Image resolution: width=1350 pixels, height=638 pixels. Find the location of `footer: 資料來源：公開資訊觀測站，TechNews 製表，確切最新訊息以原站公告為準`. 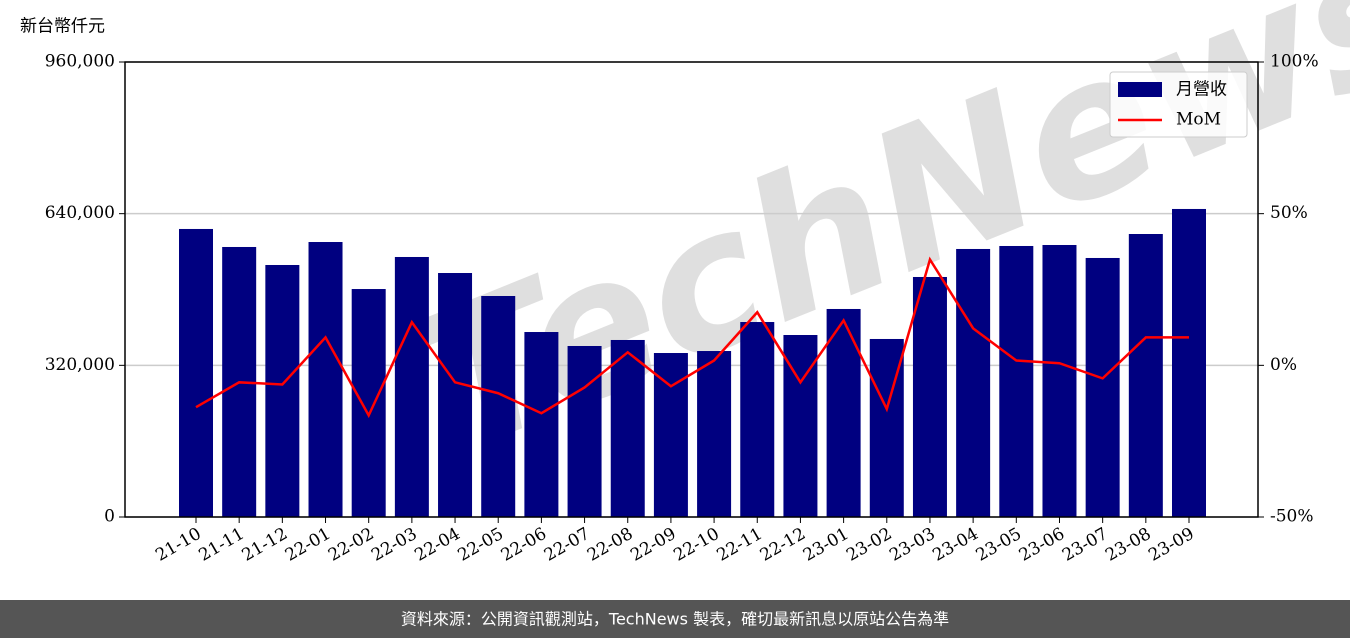

footer: 資料來源：公開資訊觀測站，TechNews 製表，確切最新訊息以原站公告為準 is located at coordinates (675, 619).